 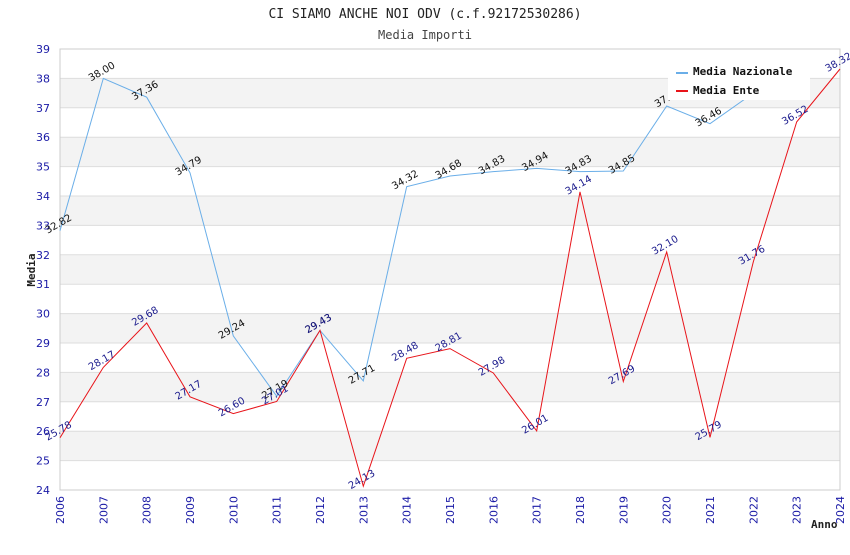 What do you see at coordinates (59, 225) in the screenshot?
I see `data-label: 32.82` at bounding box center [59, 225].